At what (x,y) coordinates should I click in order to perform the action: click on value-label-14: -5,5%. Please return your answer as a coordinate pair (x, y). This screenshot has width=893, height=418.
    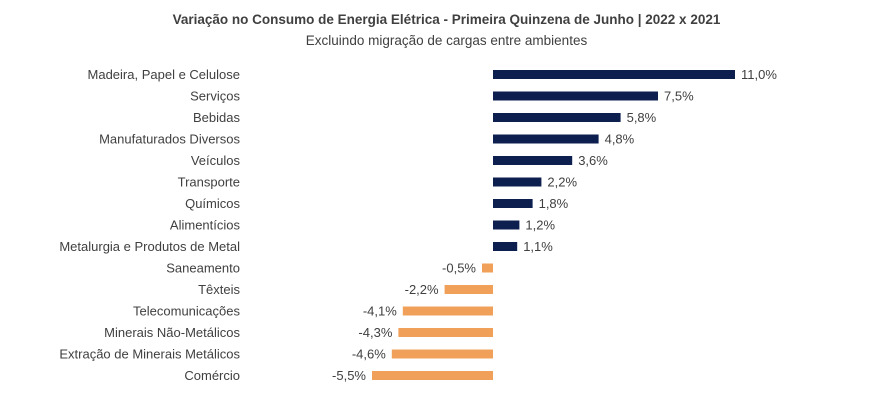
    Looking at the image, I should click on (349, 375).